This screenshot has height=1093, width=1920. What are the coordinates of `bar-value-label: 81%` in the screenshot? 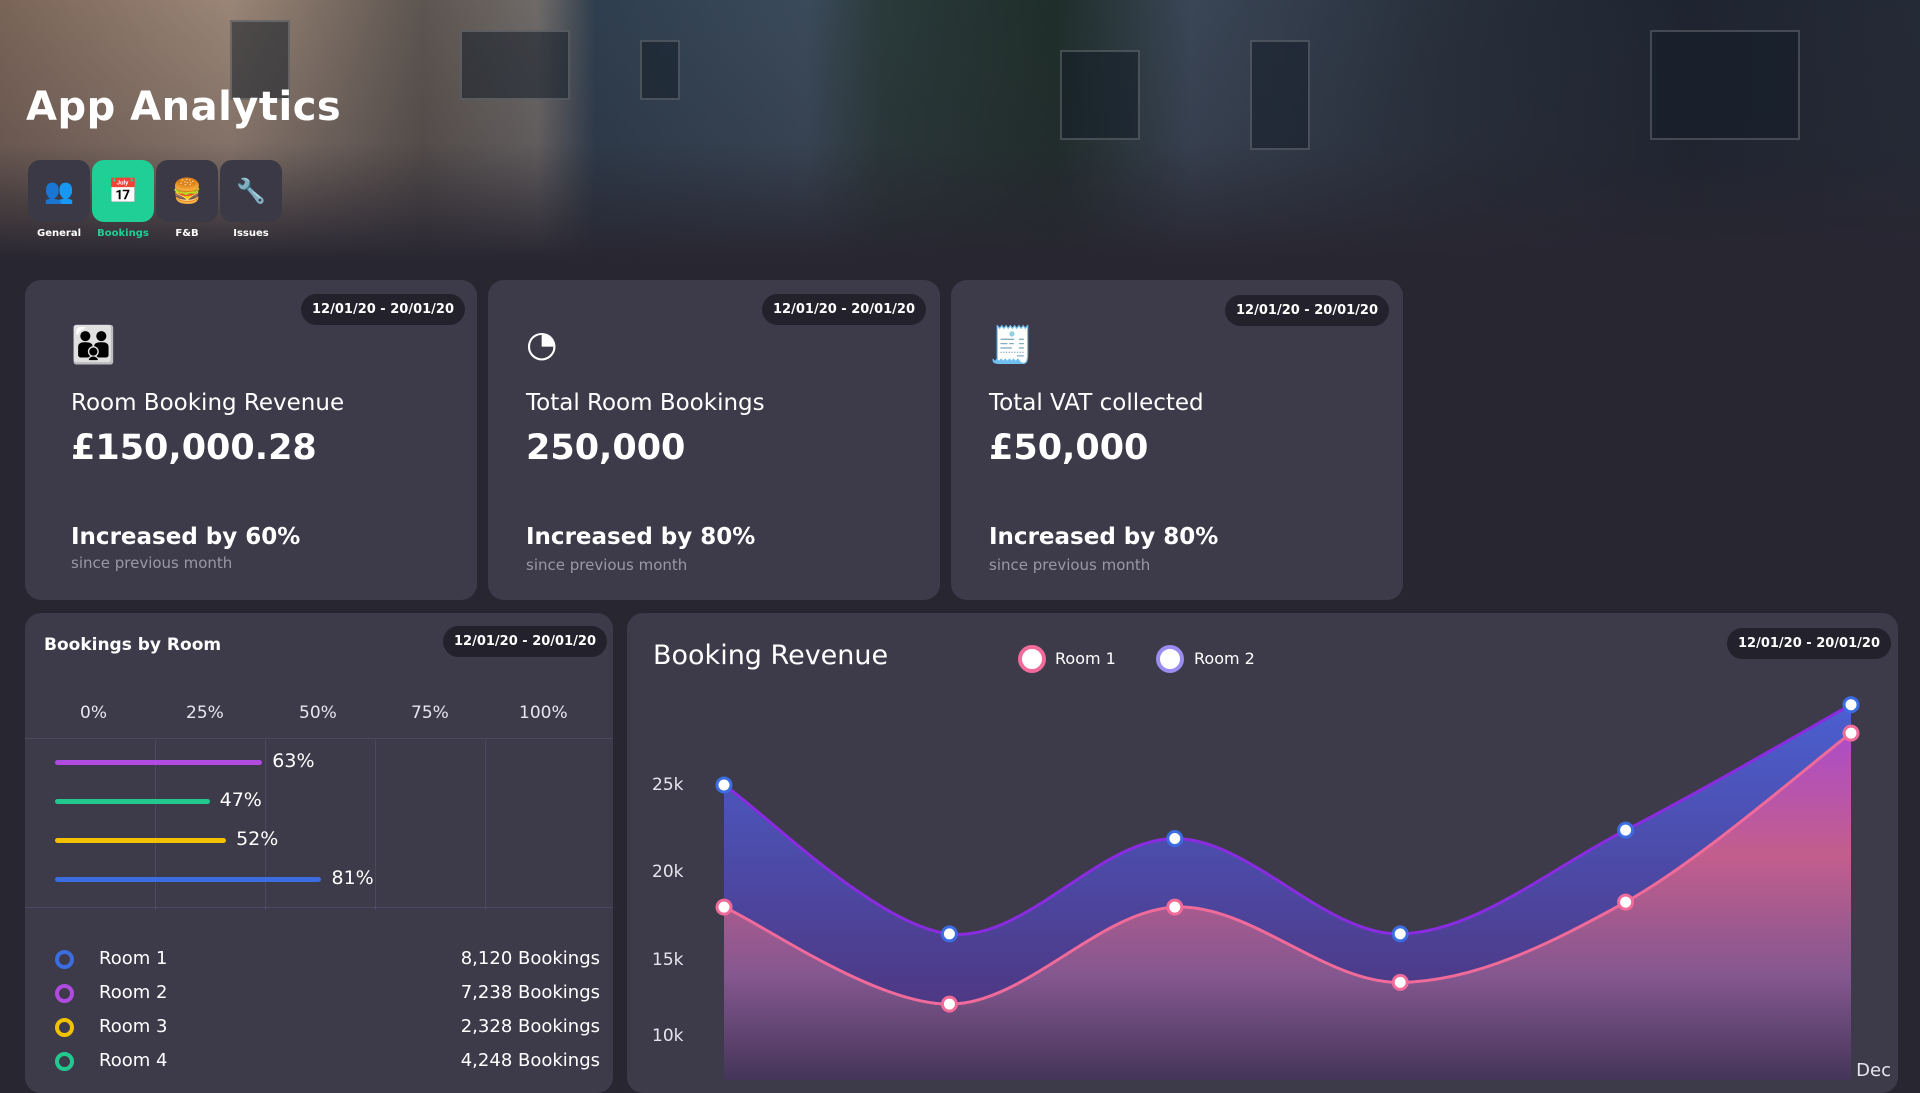 It's located at (352, 878).